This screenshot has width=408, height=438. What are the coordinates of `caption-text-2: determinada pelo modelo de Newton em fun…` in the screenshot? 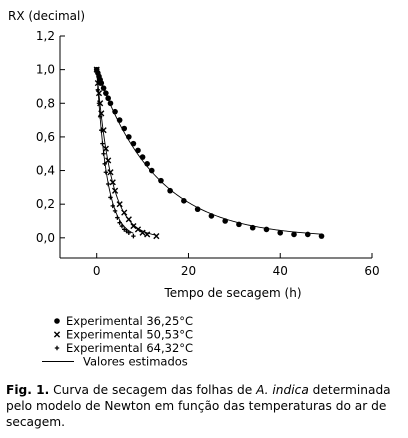 It's located at (198, 406).